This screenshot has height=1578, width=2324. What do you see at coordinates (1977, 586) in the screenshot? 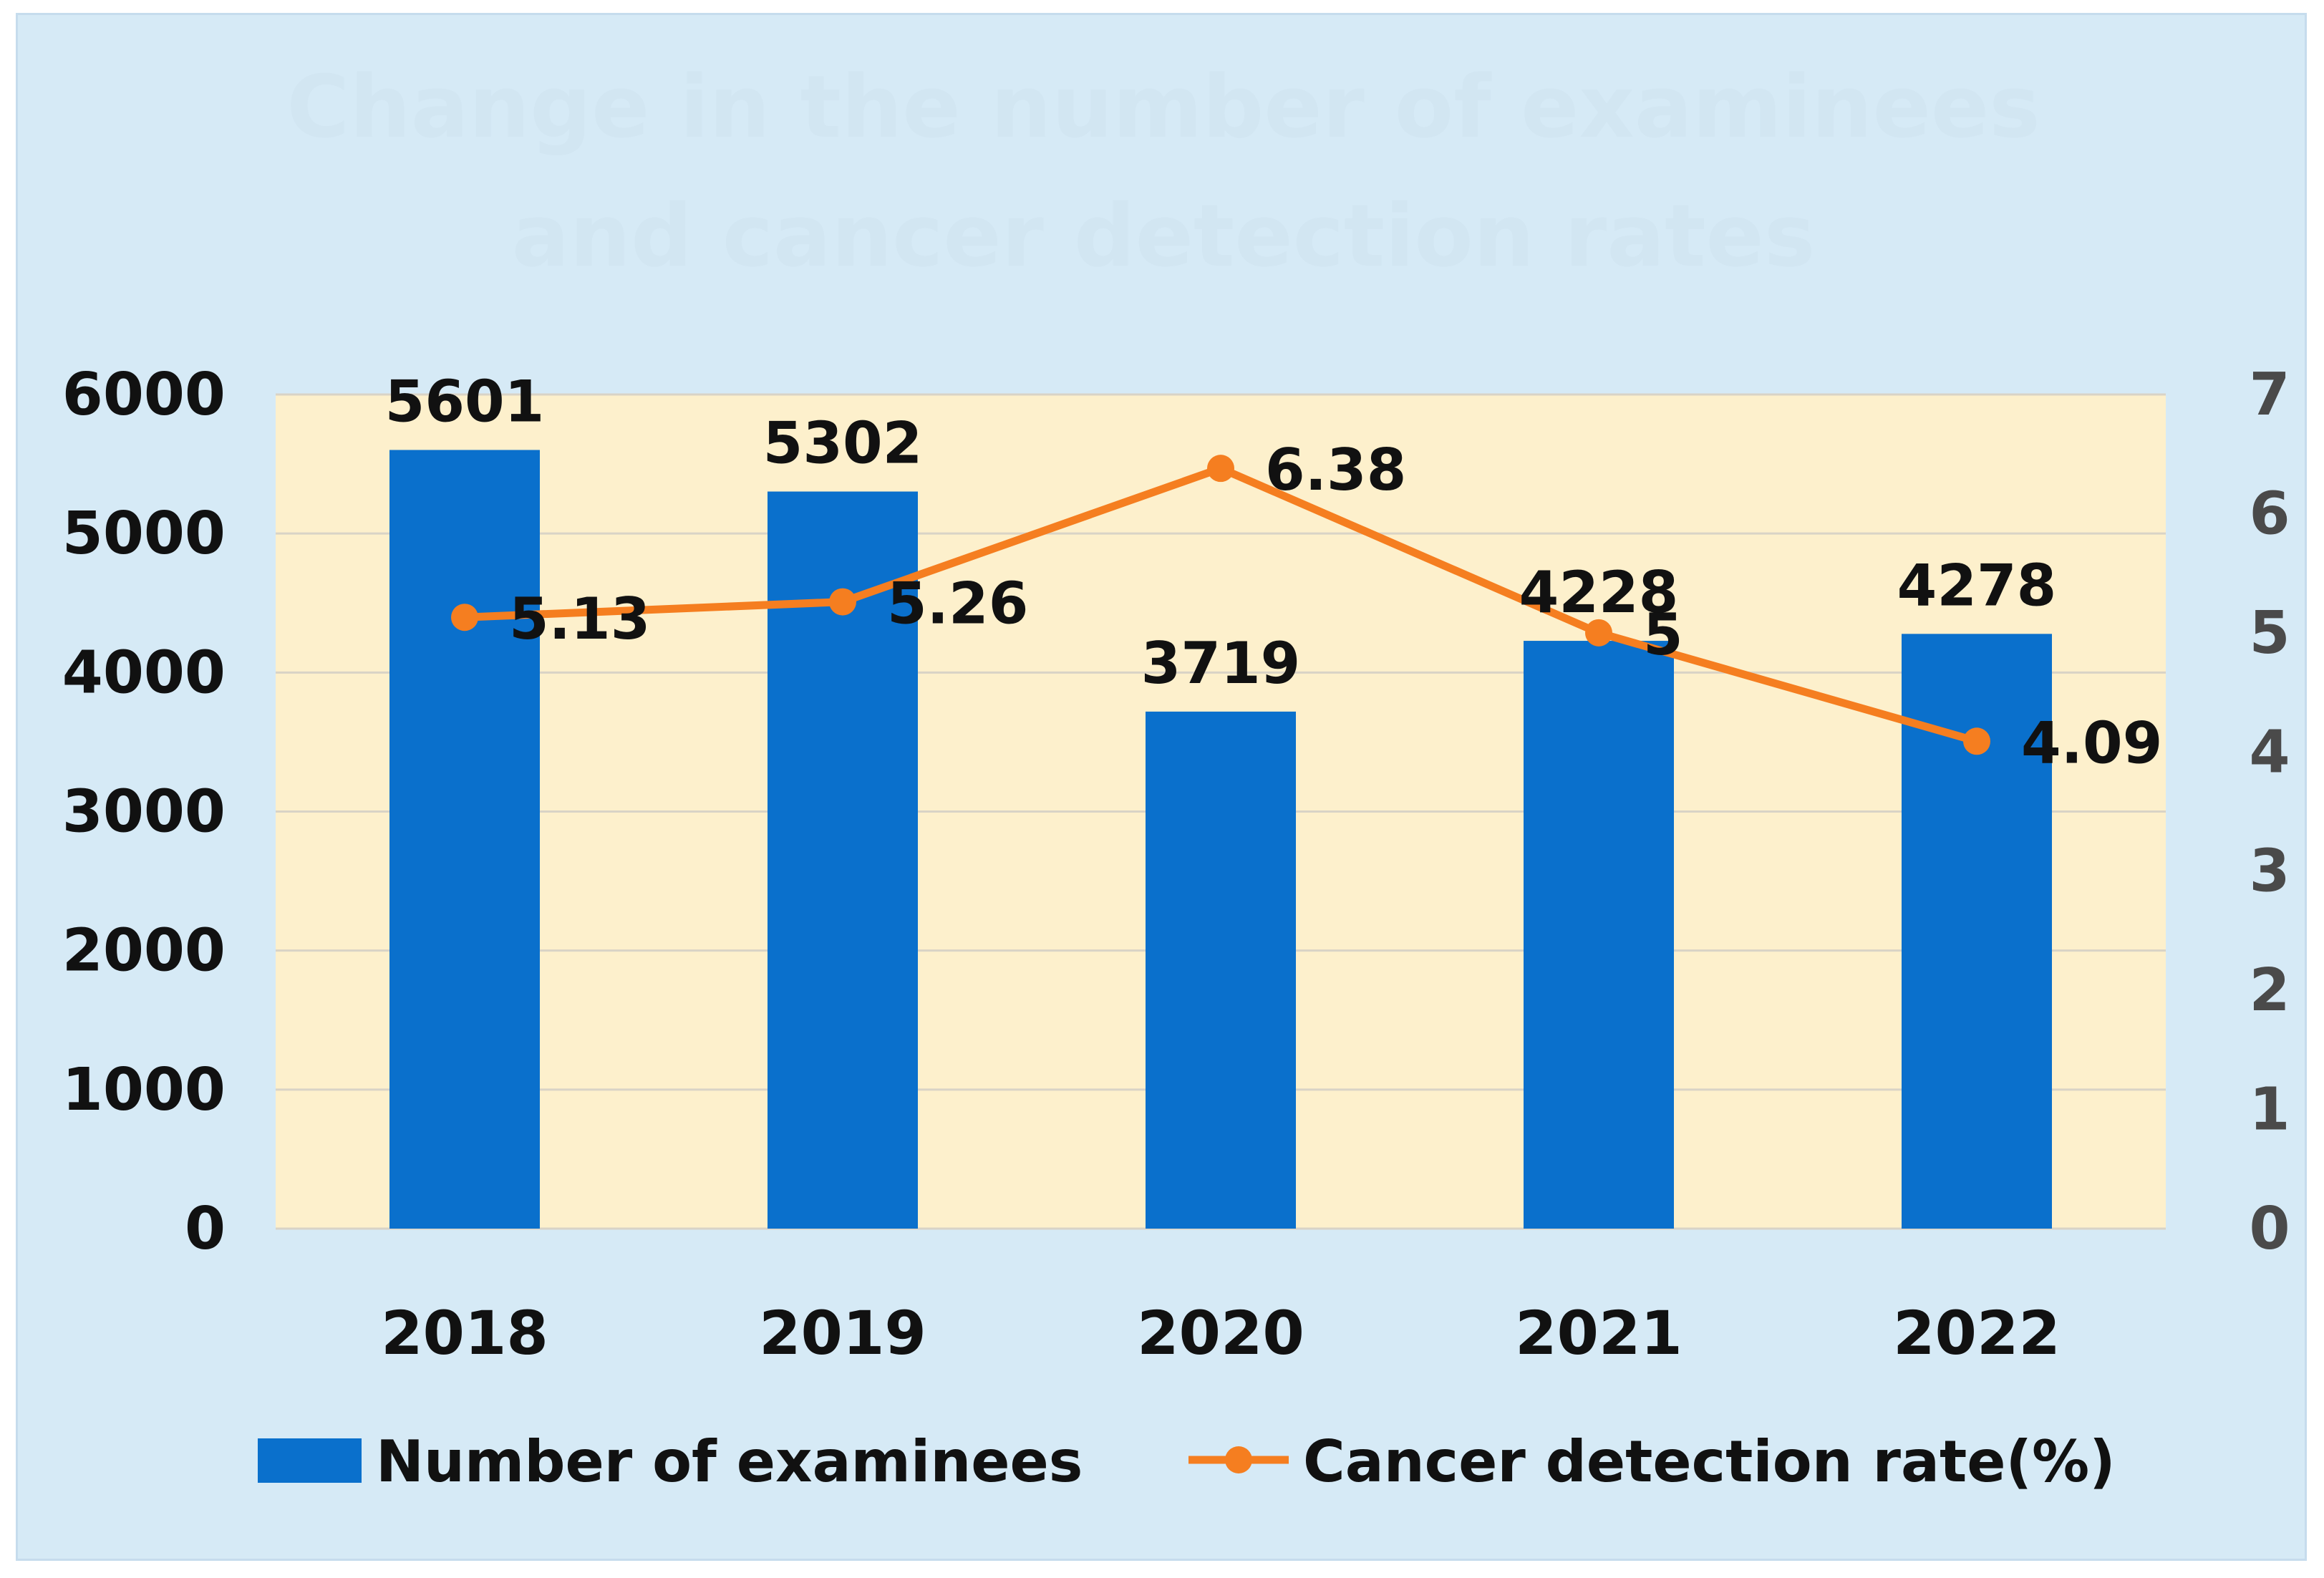
I see `bar-data-label: 4278` at bounding box center [1977, 586].